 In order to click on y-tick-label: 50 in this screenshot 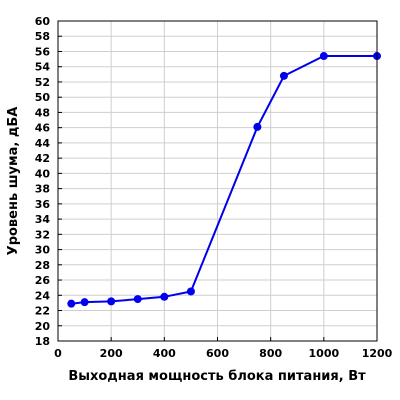, I will do `click(43, 97)`.